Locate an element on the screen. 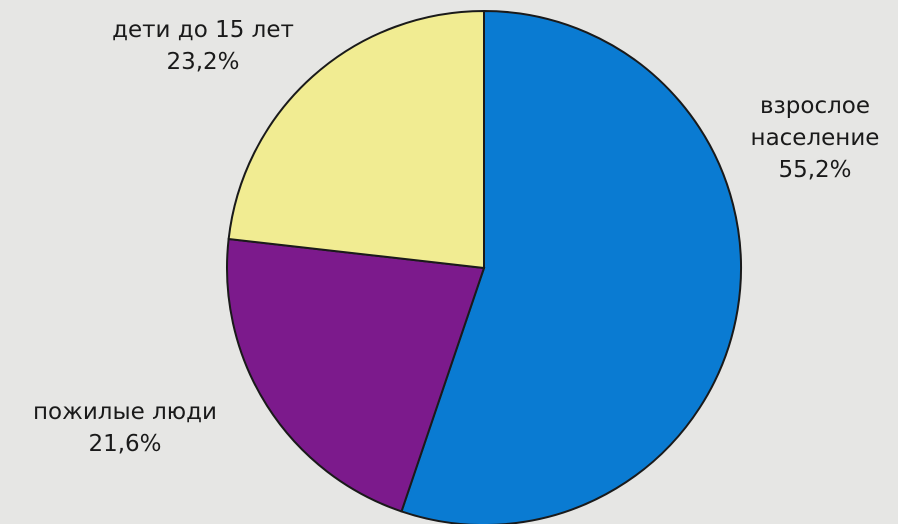  slice-label: взрослое население 55,2% is located at coordinates (815, 138).